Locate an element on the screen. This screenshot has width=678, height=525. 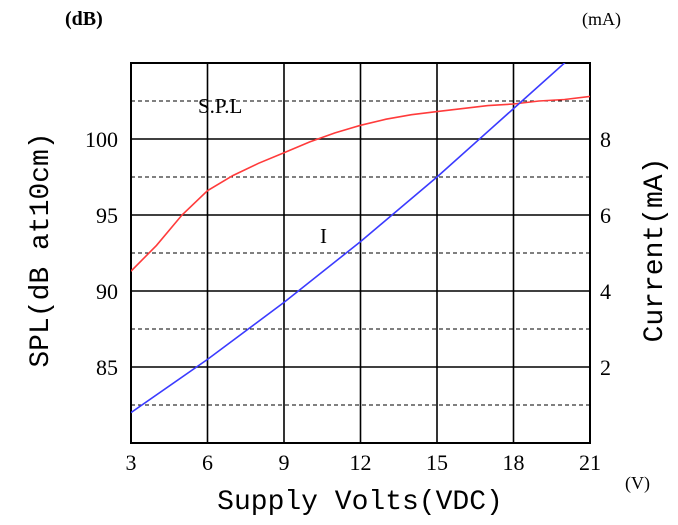
x-tick-label: 15 is located at coordinates (437, 462).